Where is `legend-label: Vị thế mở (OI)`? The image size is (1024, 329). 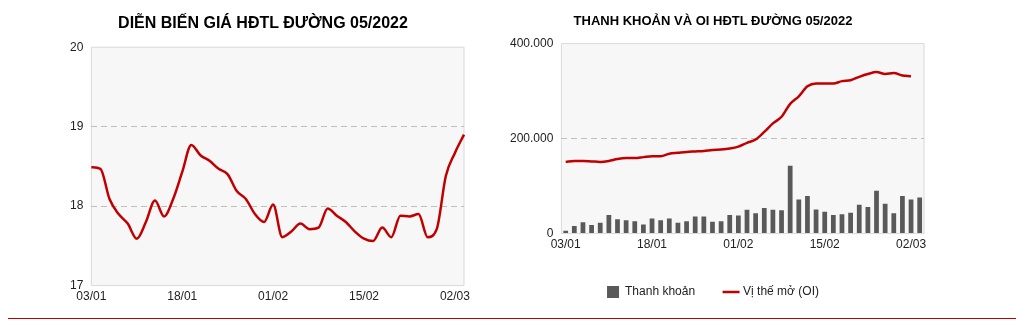
legend-label: Vị thế mở (OI) is located at coordinates (781, 291).